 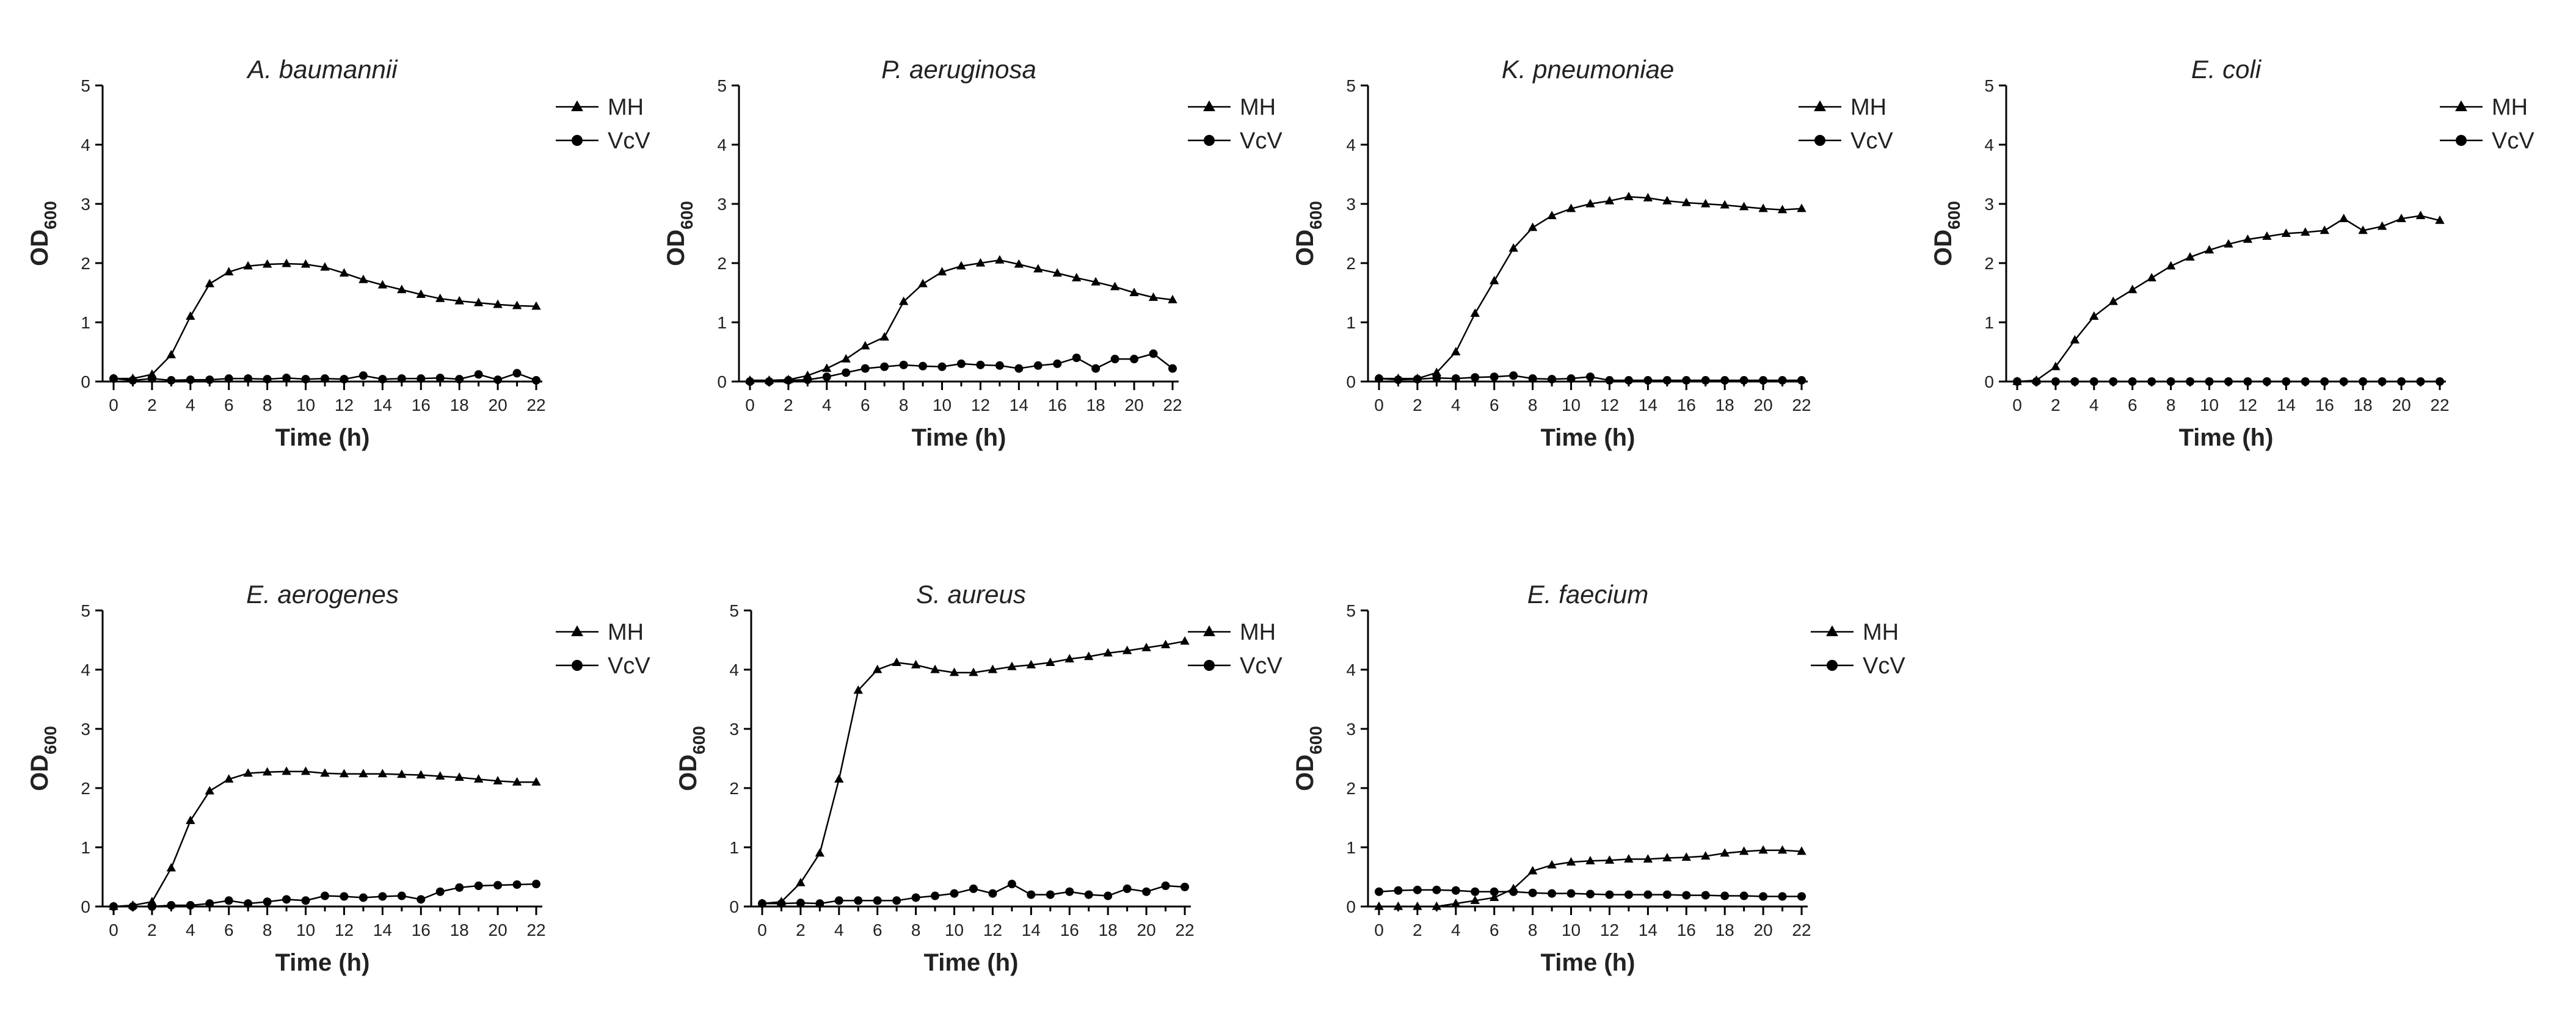 What do you see at coordinates (50, 740) in the screenshot?
I see `y-axis-title-subscript: 600` at bounding box center [50, 740].